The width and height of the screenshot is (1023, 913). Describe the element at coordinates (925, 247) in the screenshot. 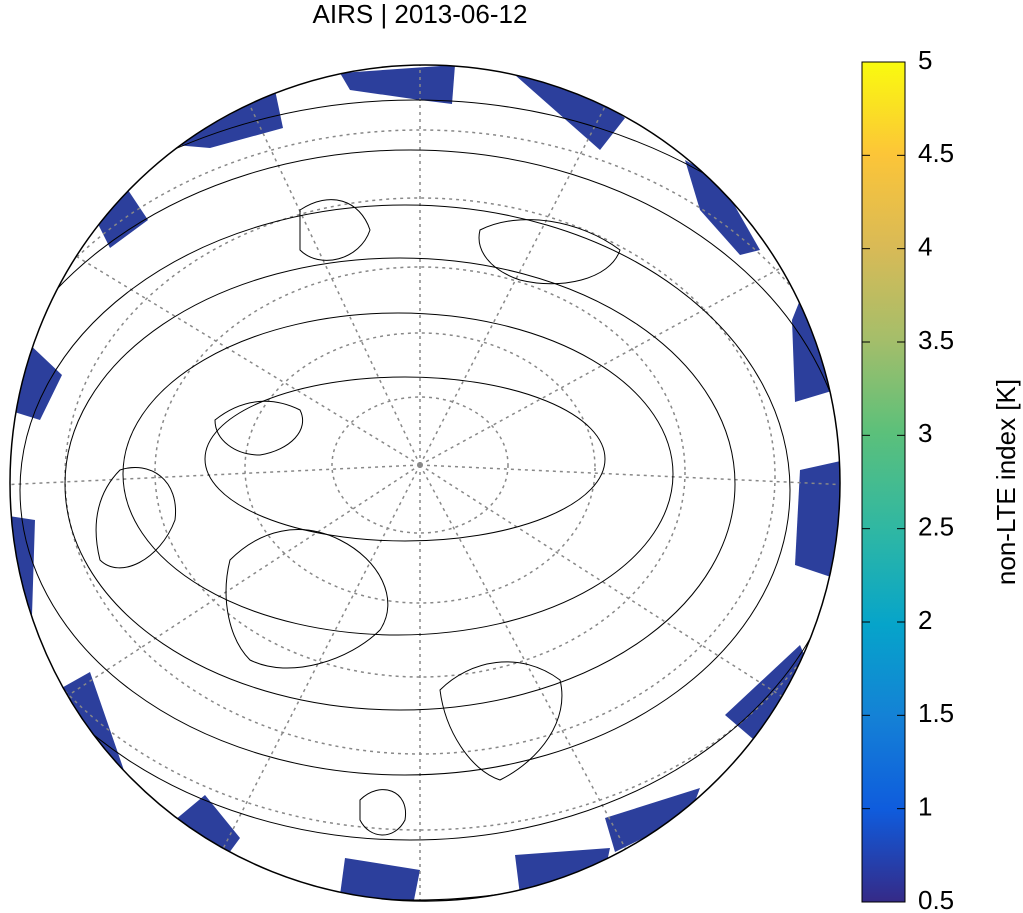

I see `colorbar-tick-label: 4` at that location.